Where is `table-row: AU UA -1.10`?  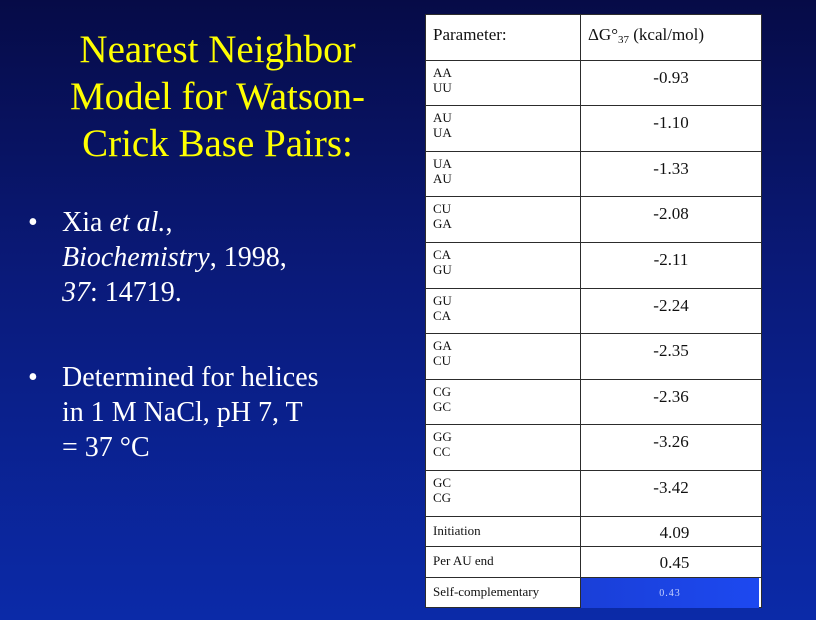
table-row: AU UA -1.10 is located at coordinates (593, 128).